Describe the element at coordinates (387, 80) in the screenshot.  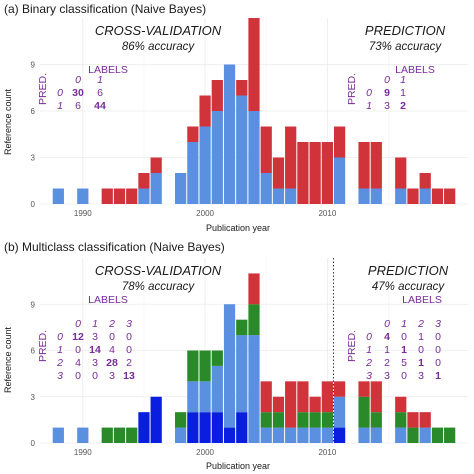
I see `matrix-col-label: 0` at that location.